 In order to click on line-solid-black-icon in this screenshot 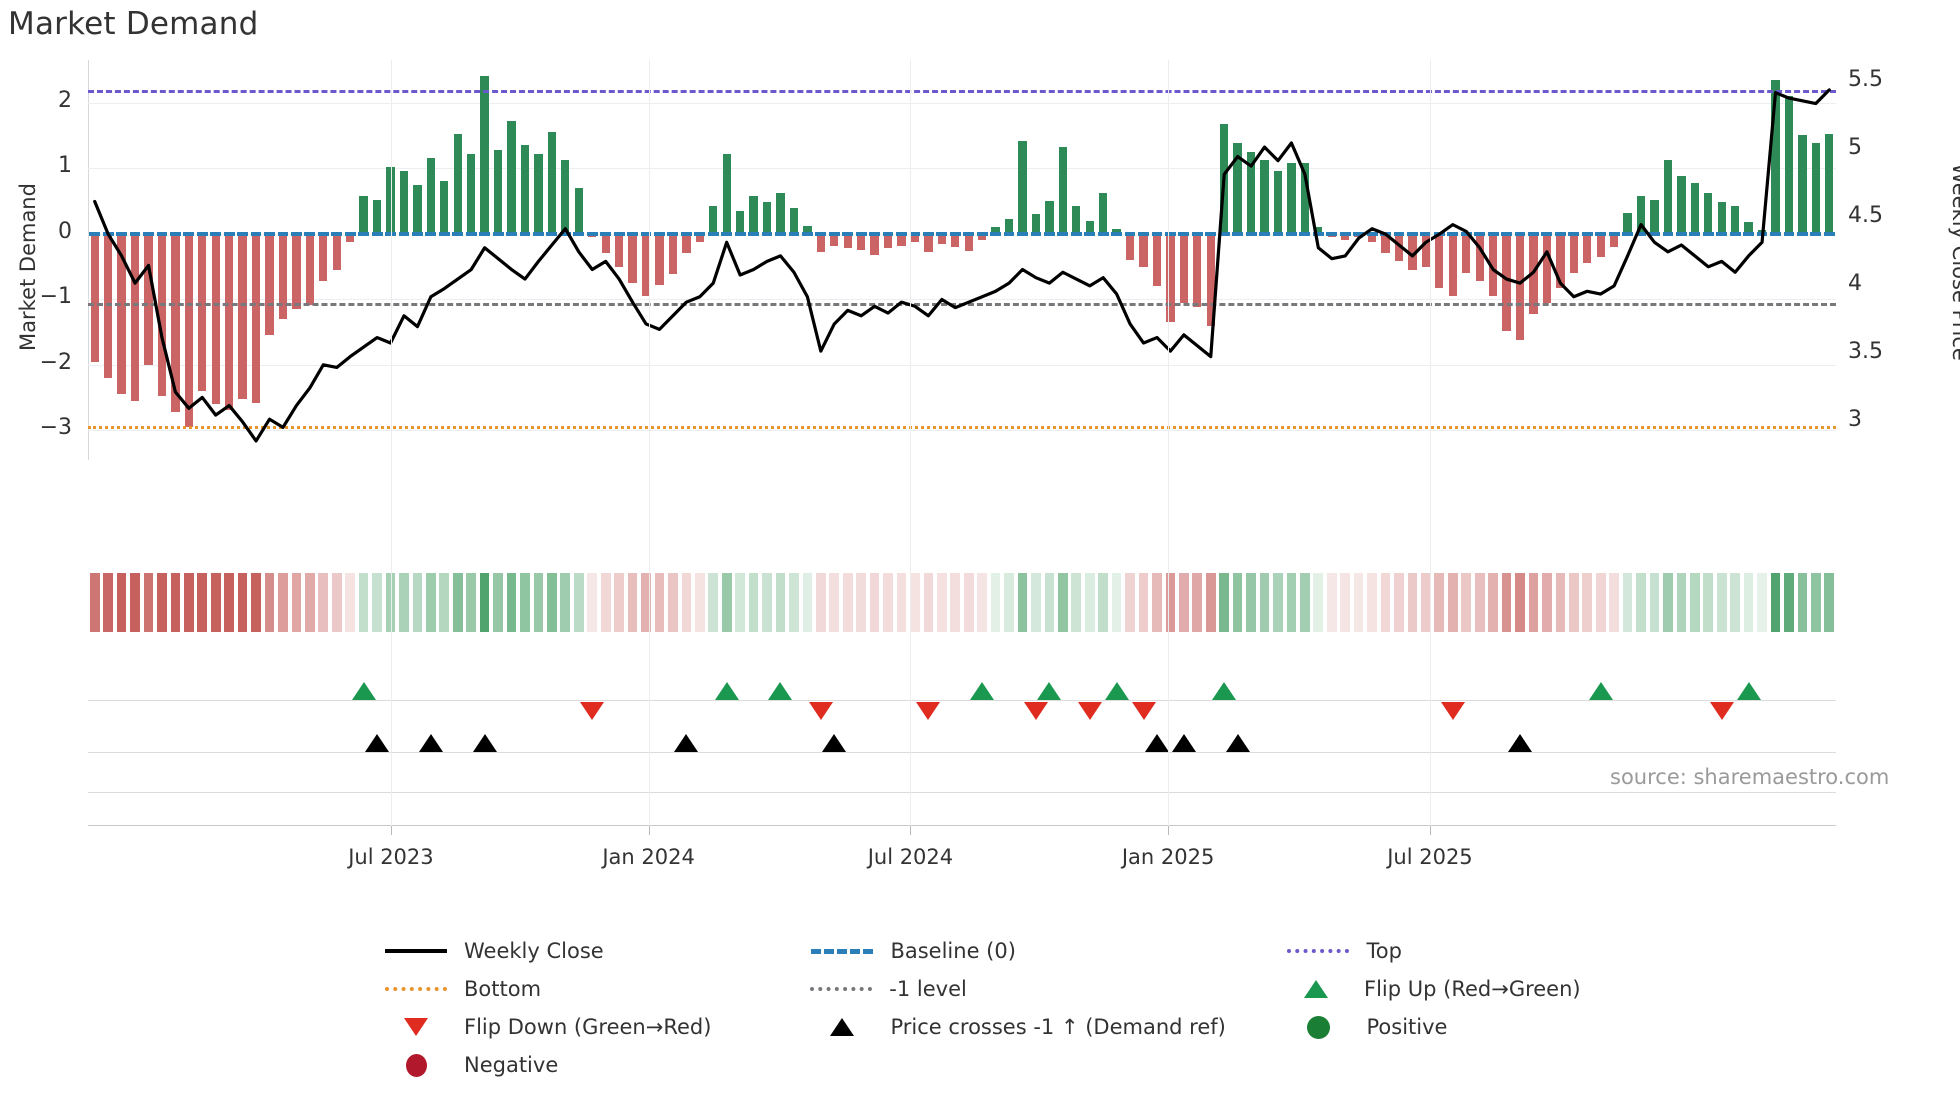, I will do `click(416, 951)`.